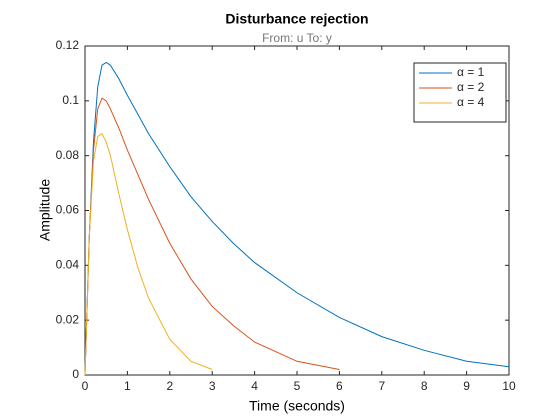 This screenshot has width=560, height=420. I want to click on chart-title: Disturbance rejection, so click(296, 19).